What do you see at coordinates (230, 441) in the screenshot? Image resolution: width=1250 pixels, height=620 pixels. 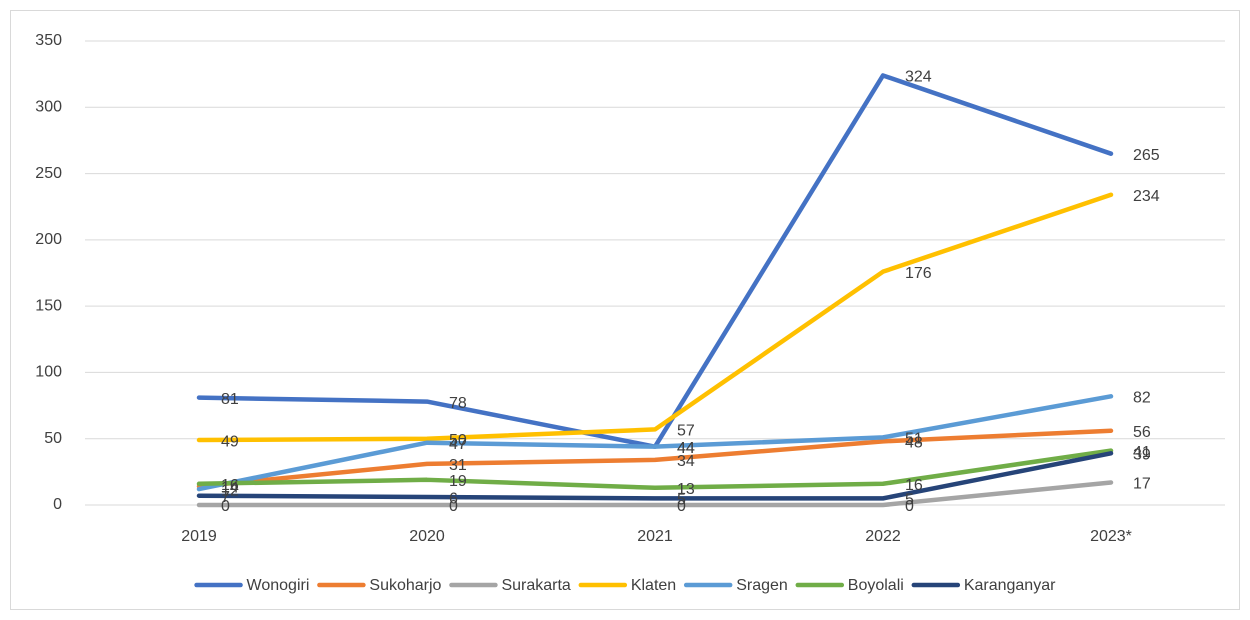 I see `data-label: 49` at bounding box center [230, 441].